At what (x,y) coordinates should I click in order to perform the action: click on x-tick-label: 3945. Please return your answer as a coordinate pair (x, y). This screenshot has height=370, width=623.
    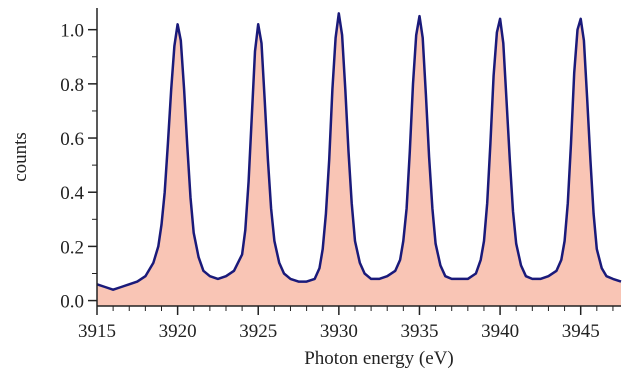
    Looking at the image, I should click on (581, 331).